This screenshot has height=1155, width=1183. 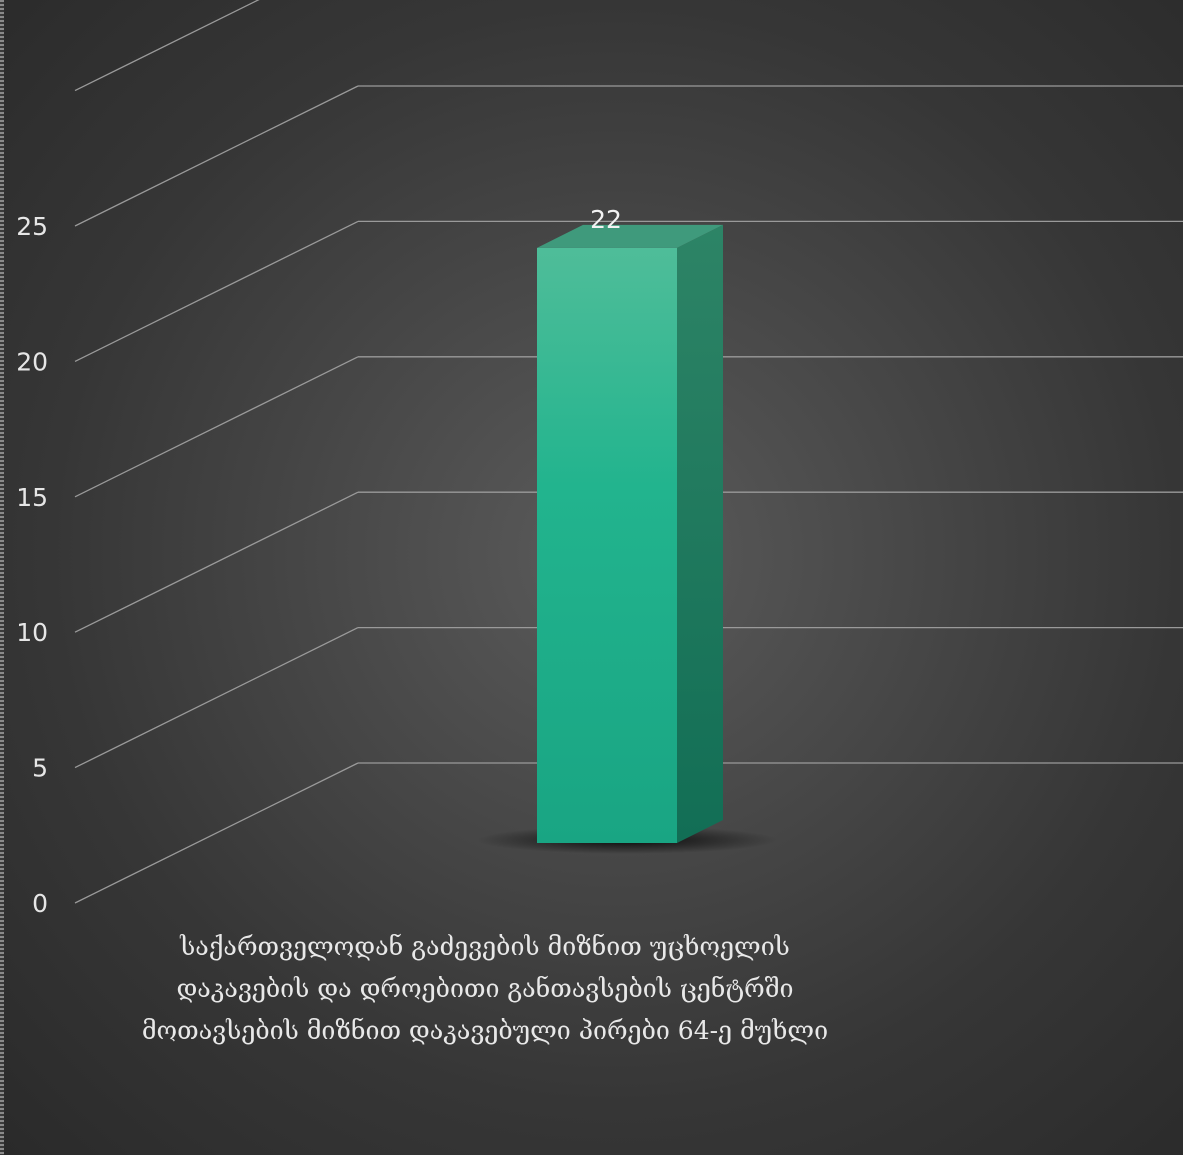 What do you see at coordinates (606, 219) in the screenshot?
I see `data-label: 22` at bounding box center [606, 219].